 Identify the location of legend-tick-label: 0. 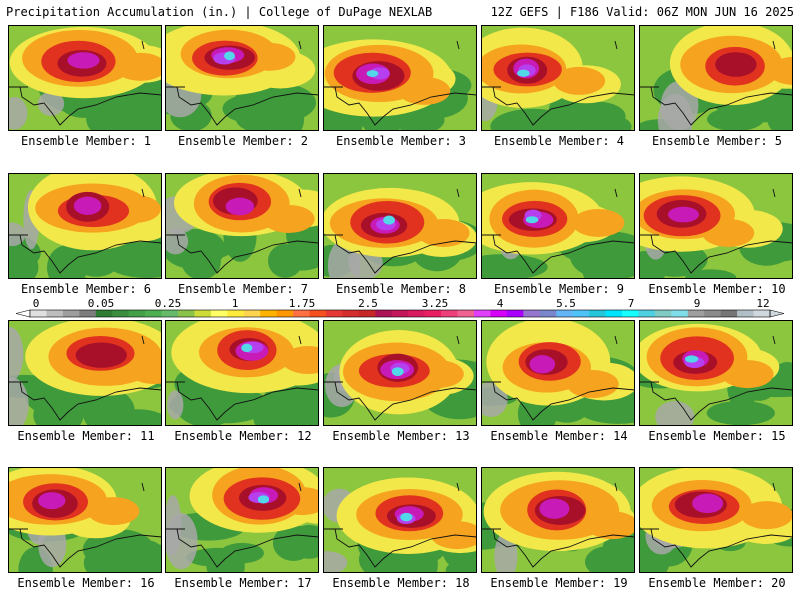
(36, 303).